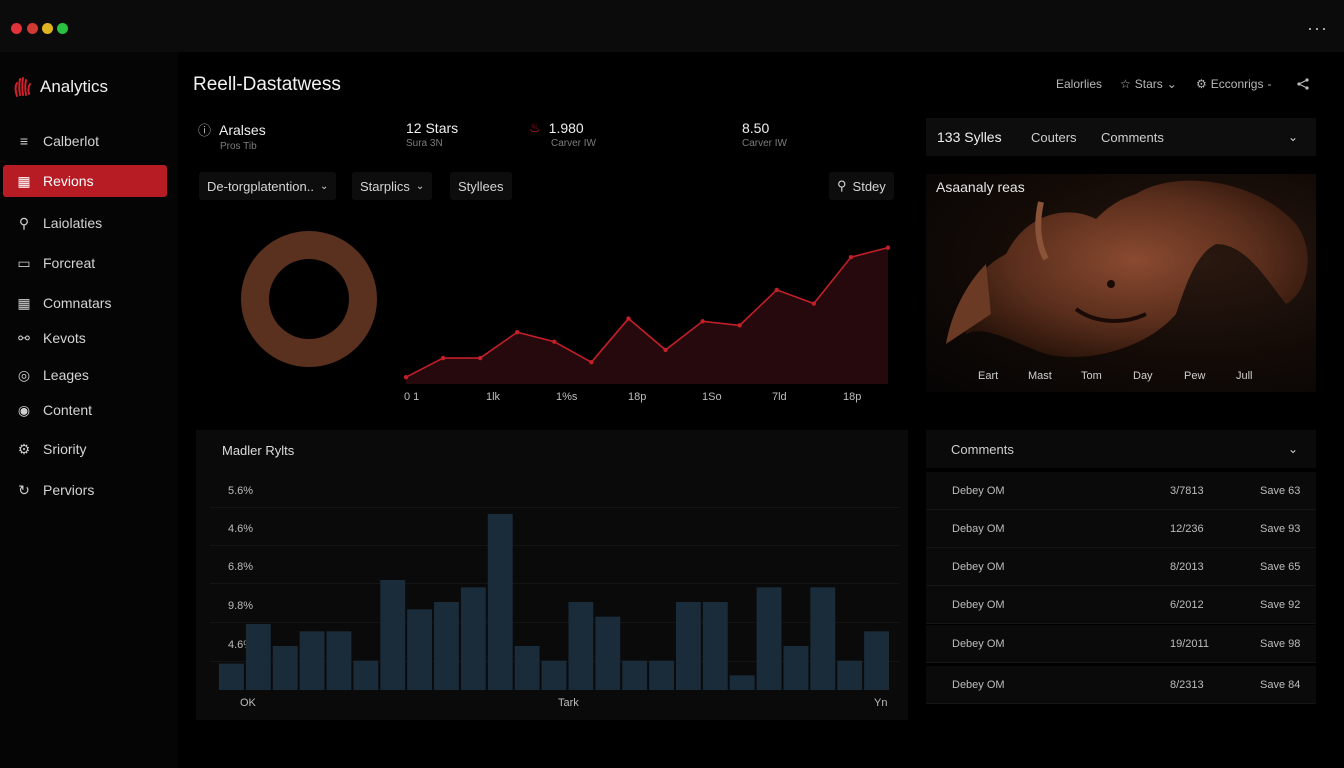  I want to click on share-icon, so click(1303, 84).